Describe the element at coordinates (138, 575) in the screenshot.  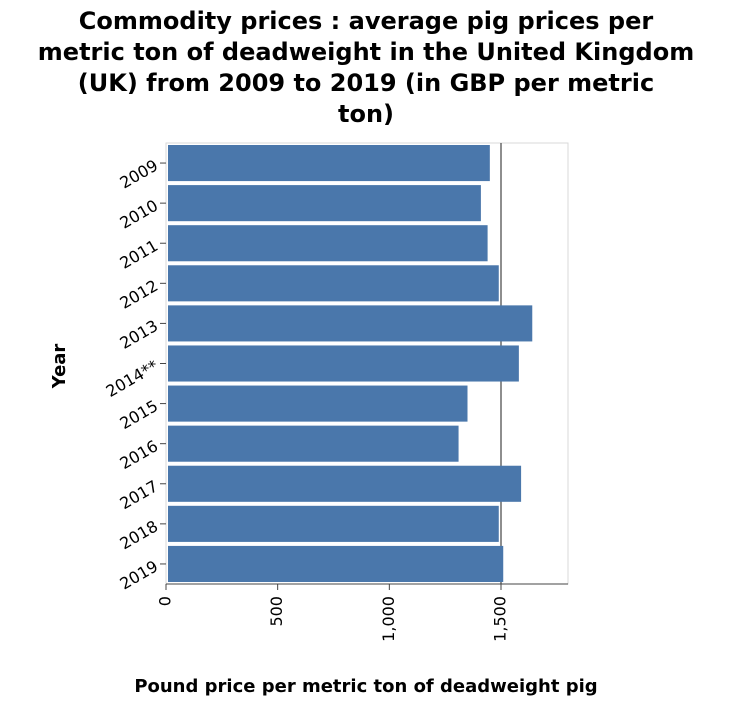
I see `y-tick-label: 2019` at that location.